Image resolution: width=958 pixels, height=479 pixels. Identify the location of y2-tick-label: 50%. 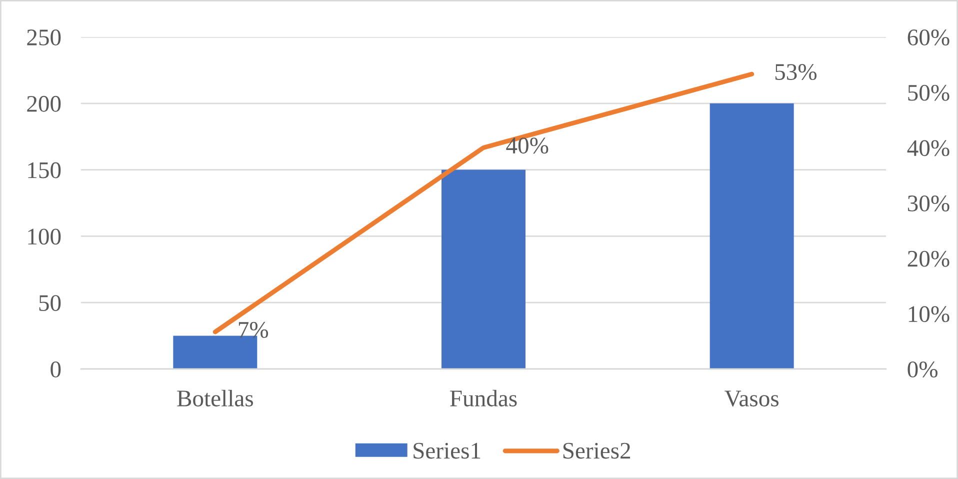
(929, 92).